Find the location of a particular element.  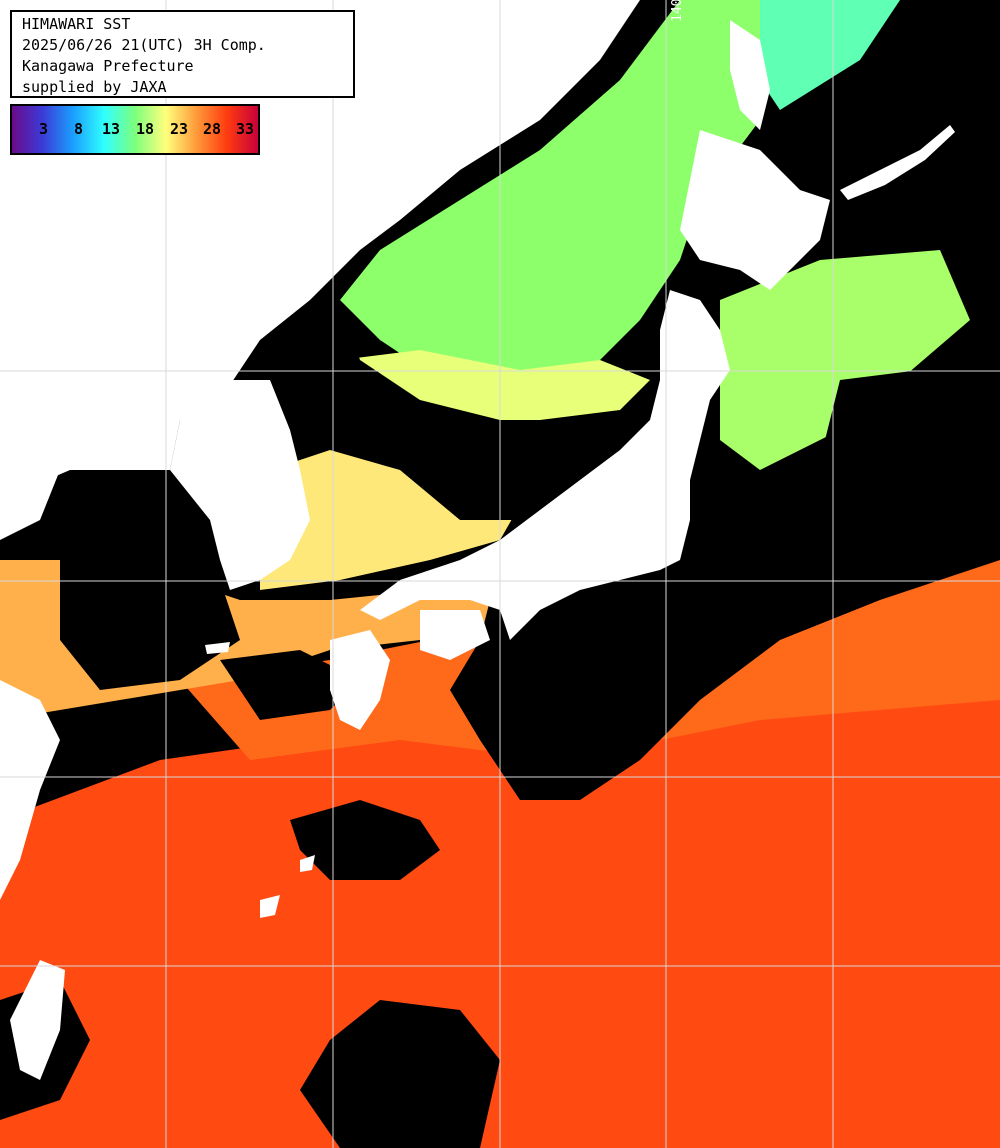

sea-green-north is located at coordinates (550, 190).